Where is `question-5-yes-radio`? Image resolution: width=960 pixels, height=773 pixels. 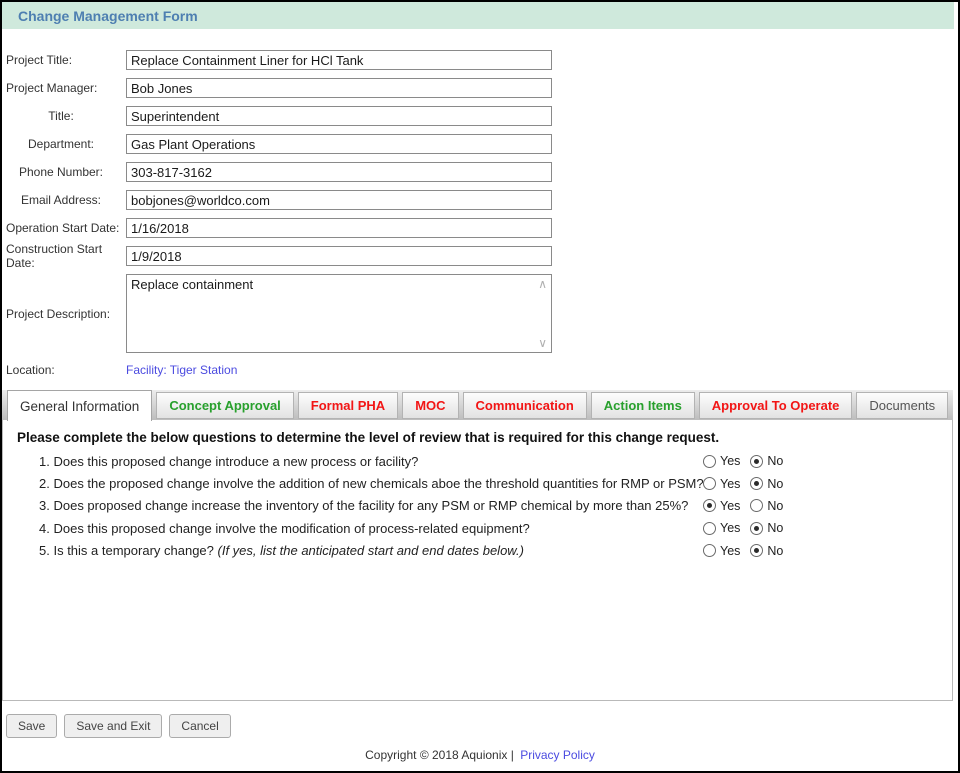 question-5-yes-radio is located at coordinates (709, 551).